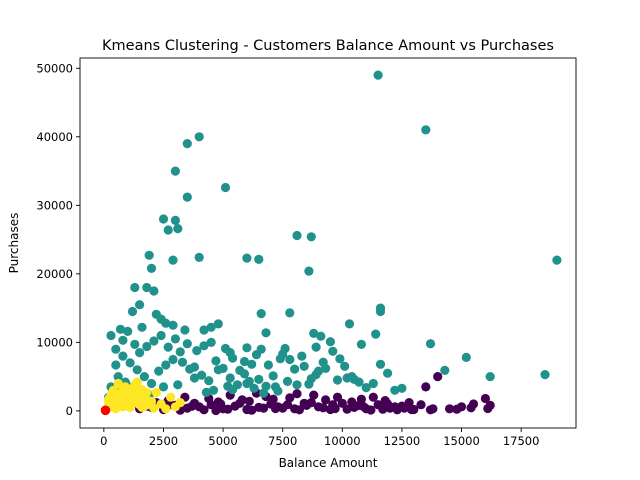 The height and width of the screenshot is (480, 640). I want to click on x-tick-label: 10000, so click(342, 441).